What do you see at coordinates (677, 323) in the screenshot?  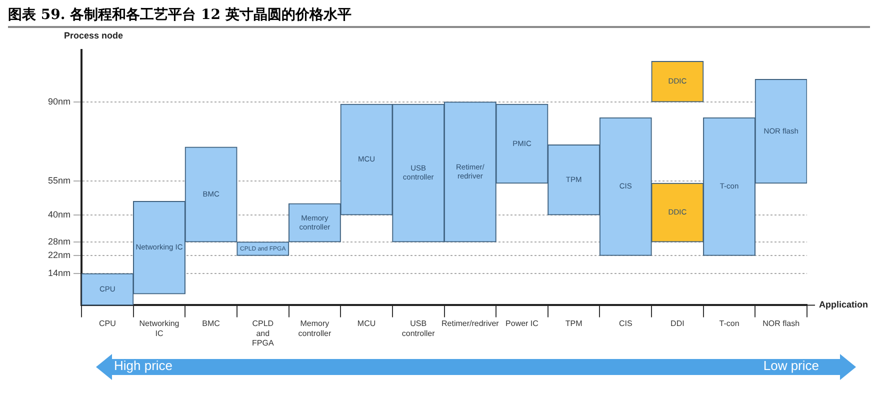 I see `x-tick-label: DDI` at bounding box center [677, 323].